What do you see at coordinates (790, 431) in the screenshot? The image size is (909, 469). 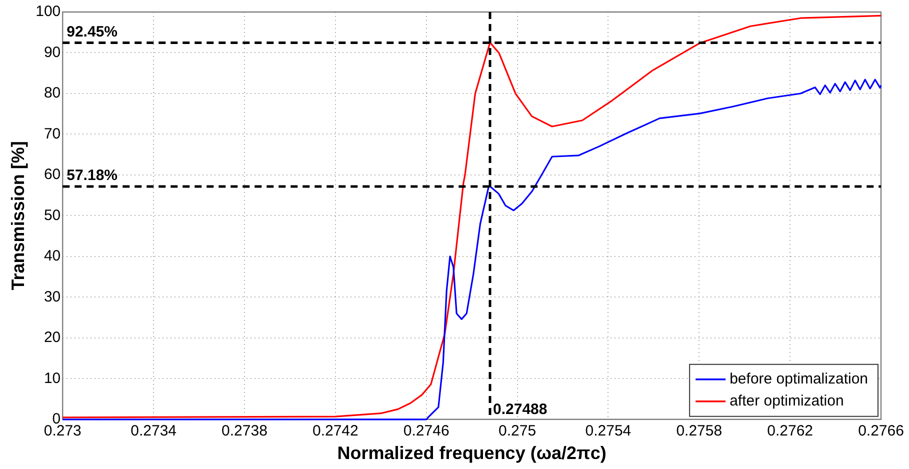 I see `x-tick-label: 0.2762` at bounding box center [790, 431].